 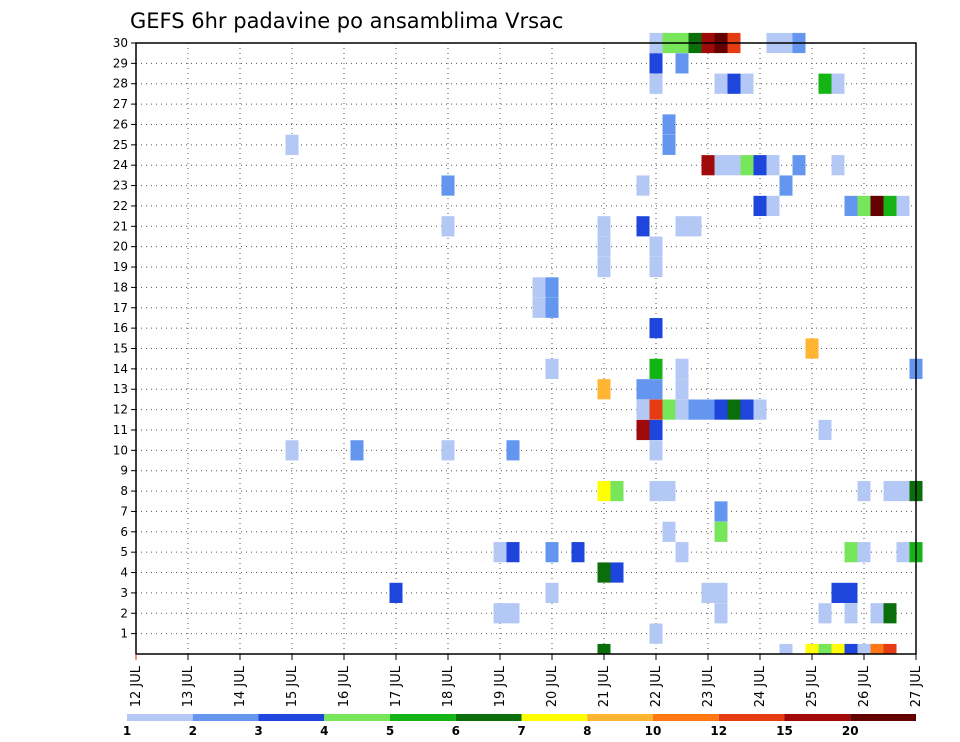 What do you see at coordinates (120, 104) in the screenshot?
I see `y-tick-label: 27` at bounding box center [120, 104].